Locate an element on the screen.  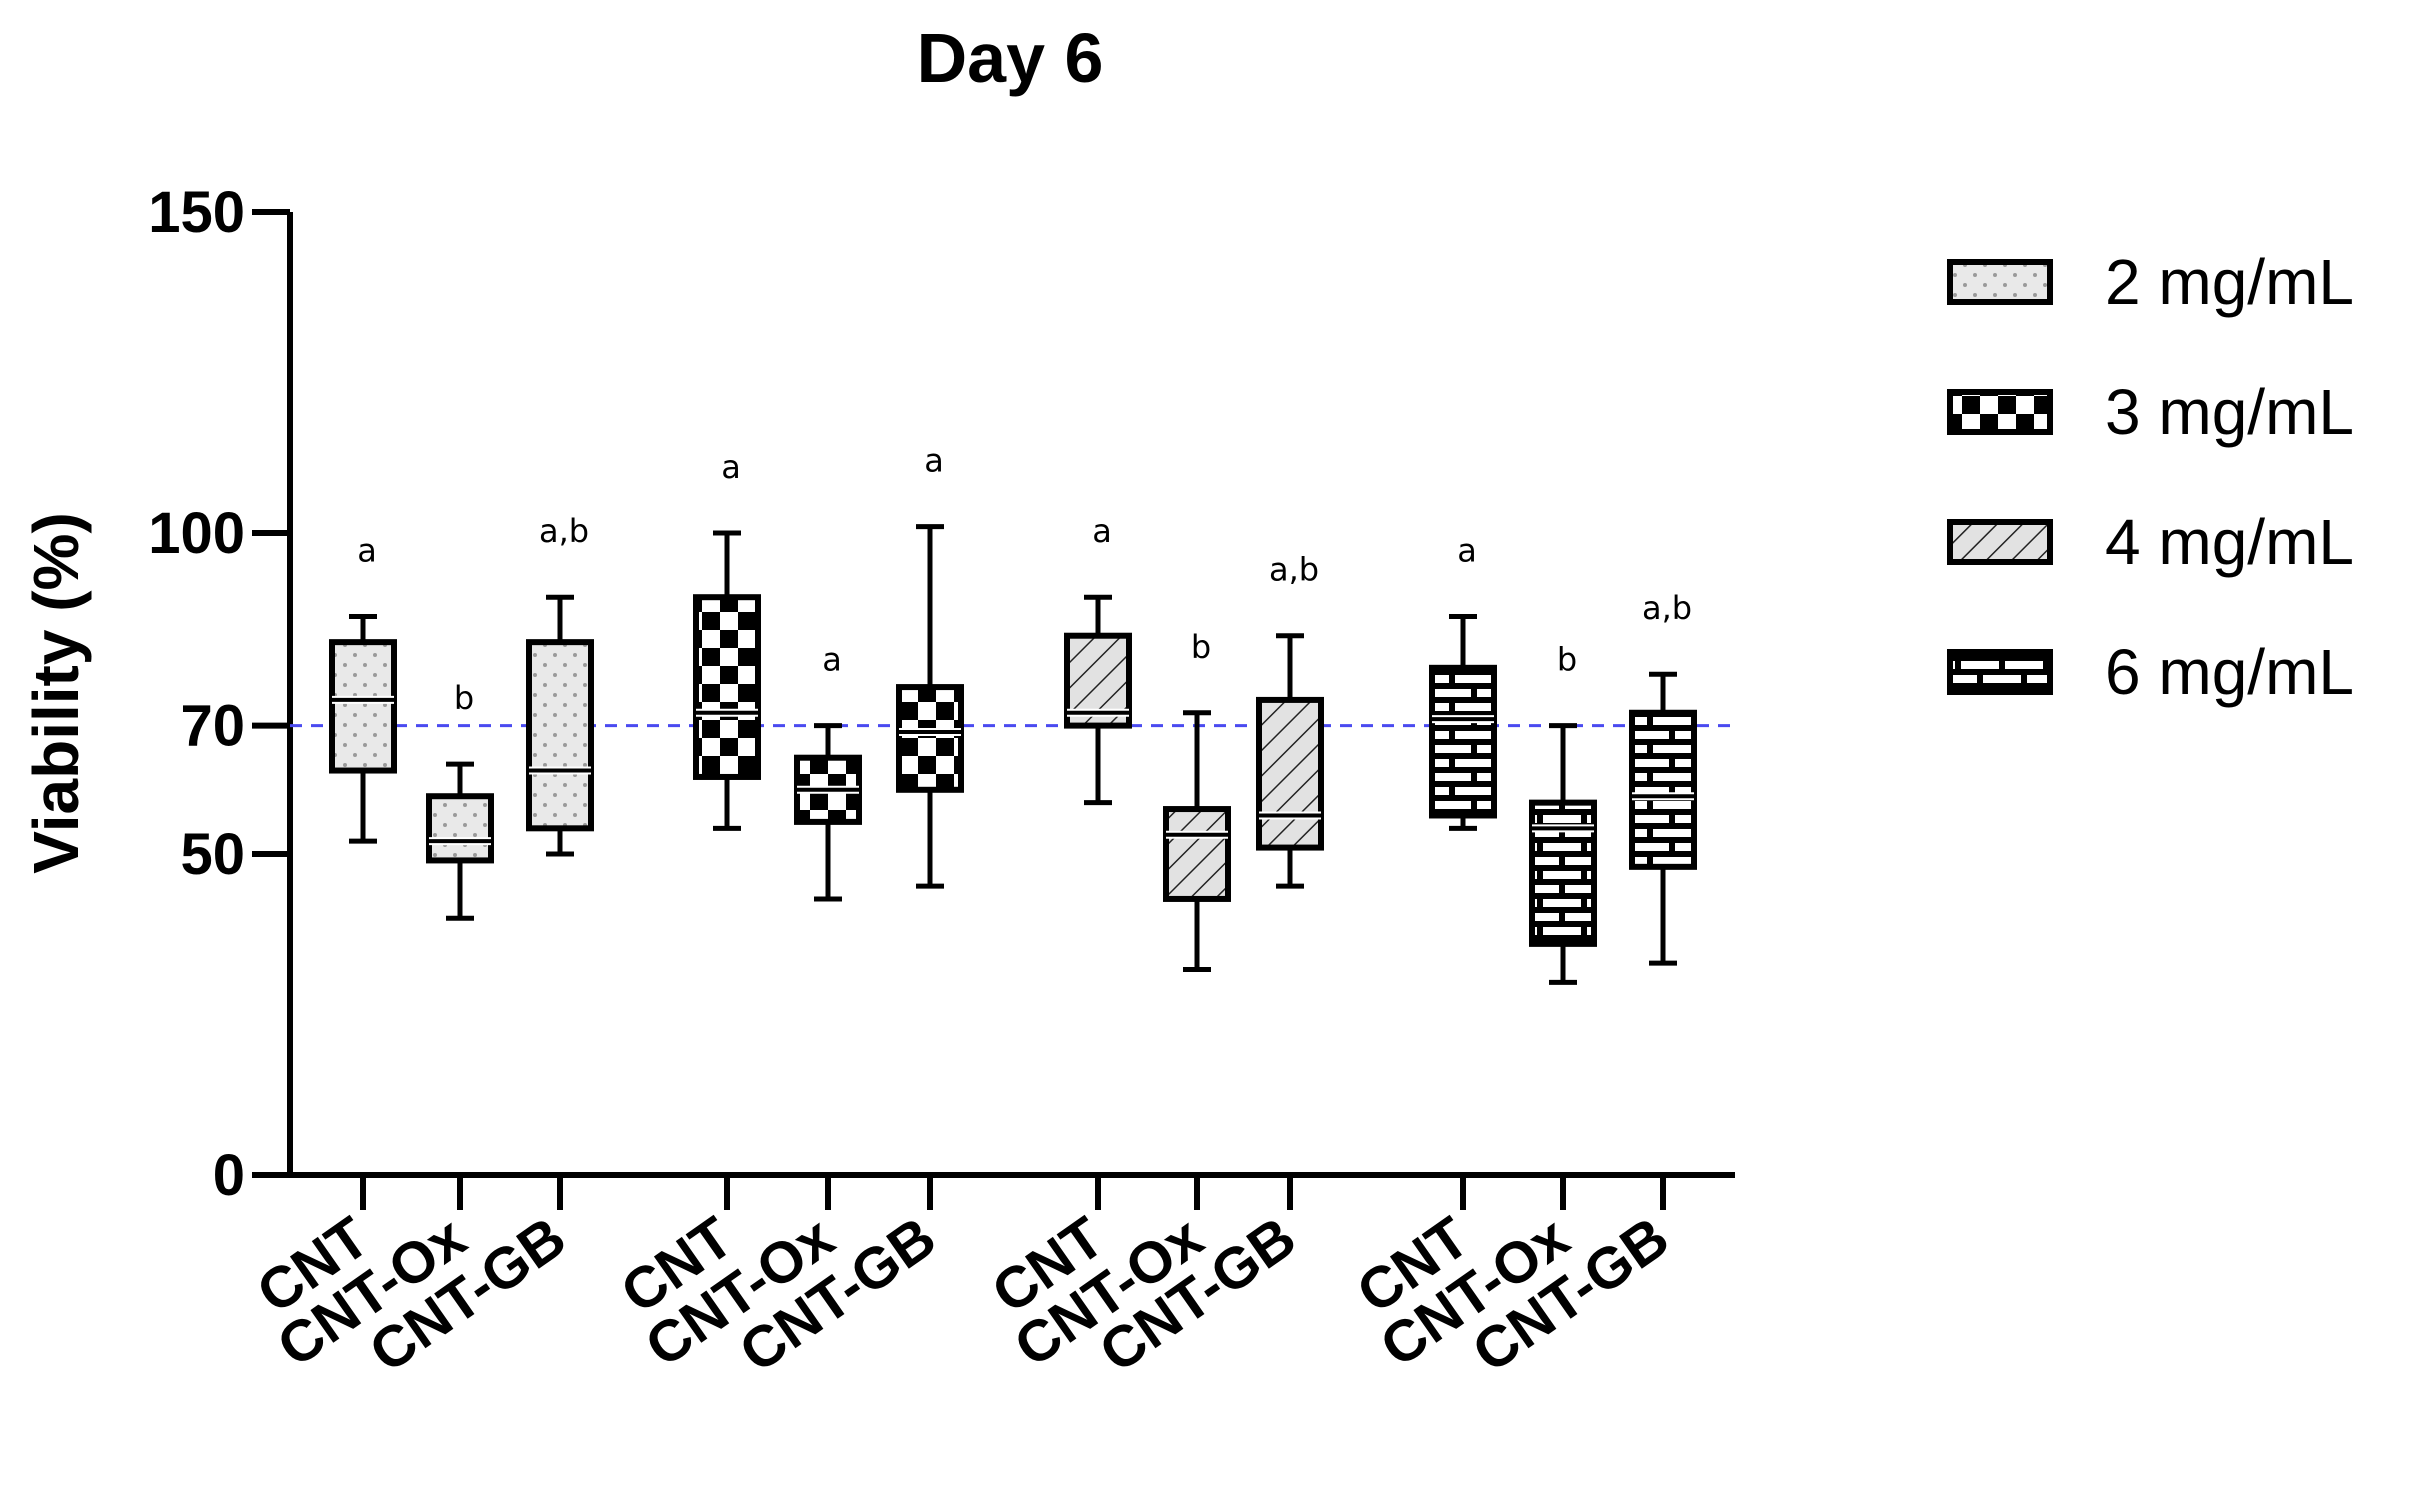
chart-title: Day 6 is located at coordinates (1010, 58).